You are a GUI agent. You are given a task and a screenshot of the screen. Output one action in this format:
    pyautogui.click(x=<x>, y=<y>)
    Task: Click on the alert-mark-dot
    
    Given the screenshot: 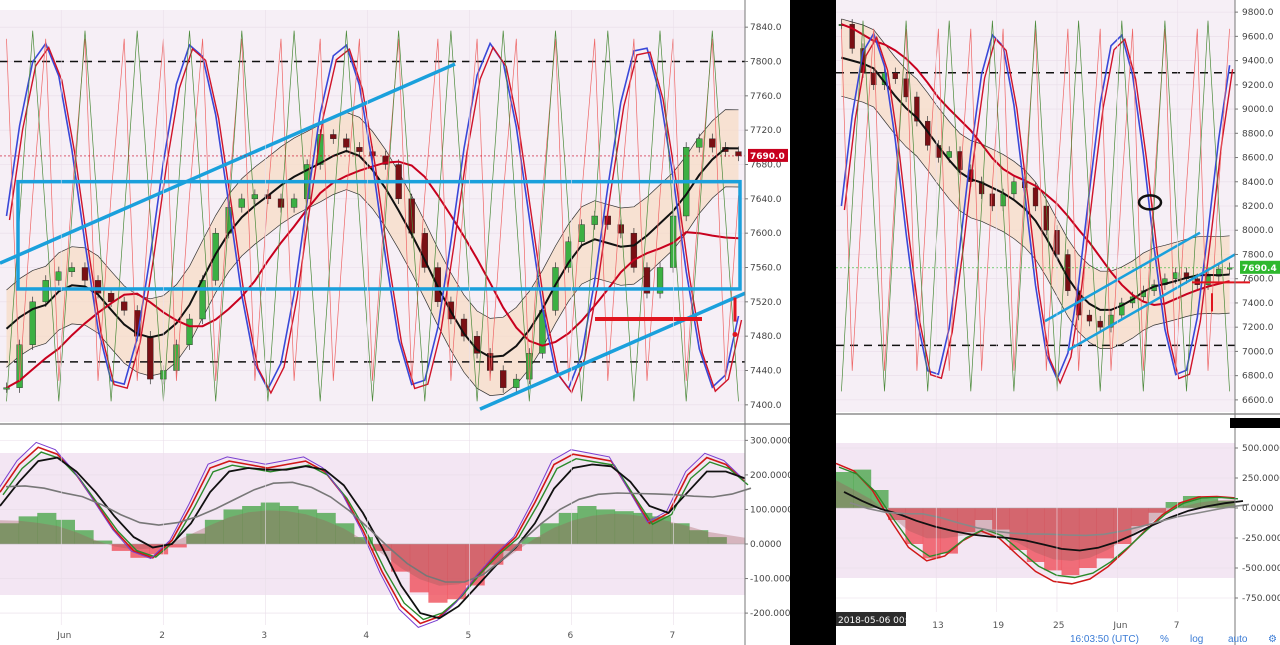 What is the action you would take?
    pyautogui.click(x=735, y=334)
    